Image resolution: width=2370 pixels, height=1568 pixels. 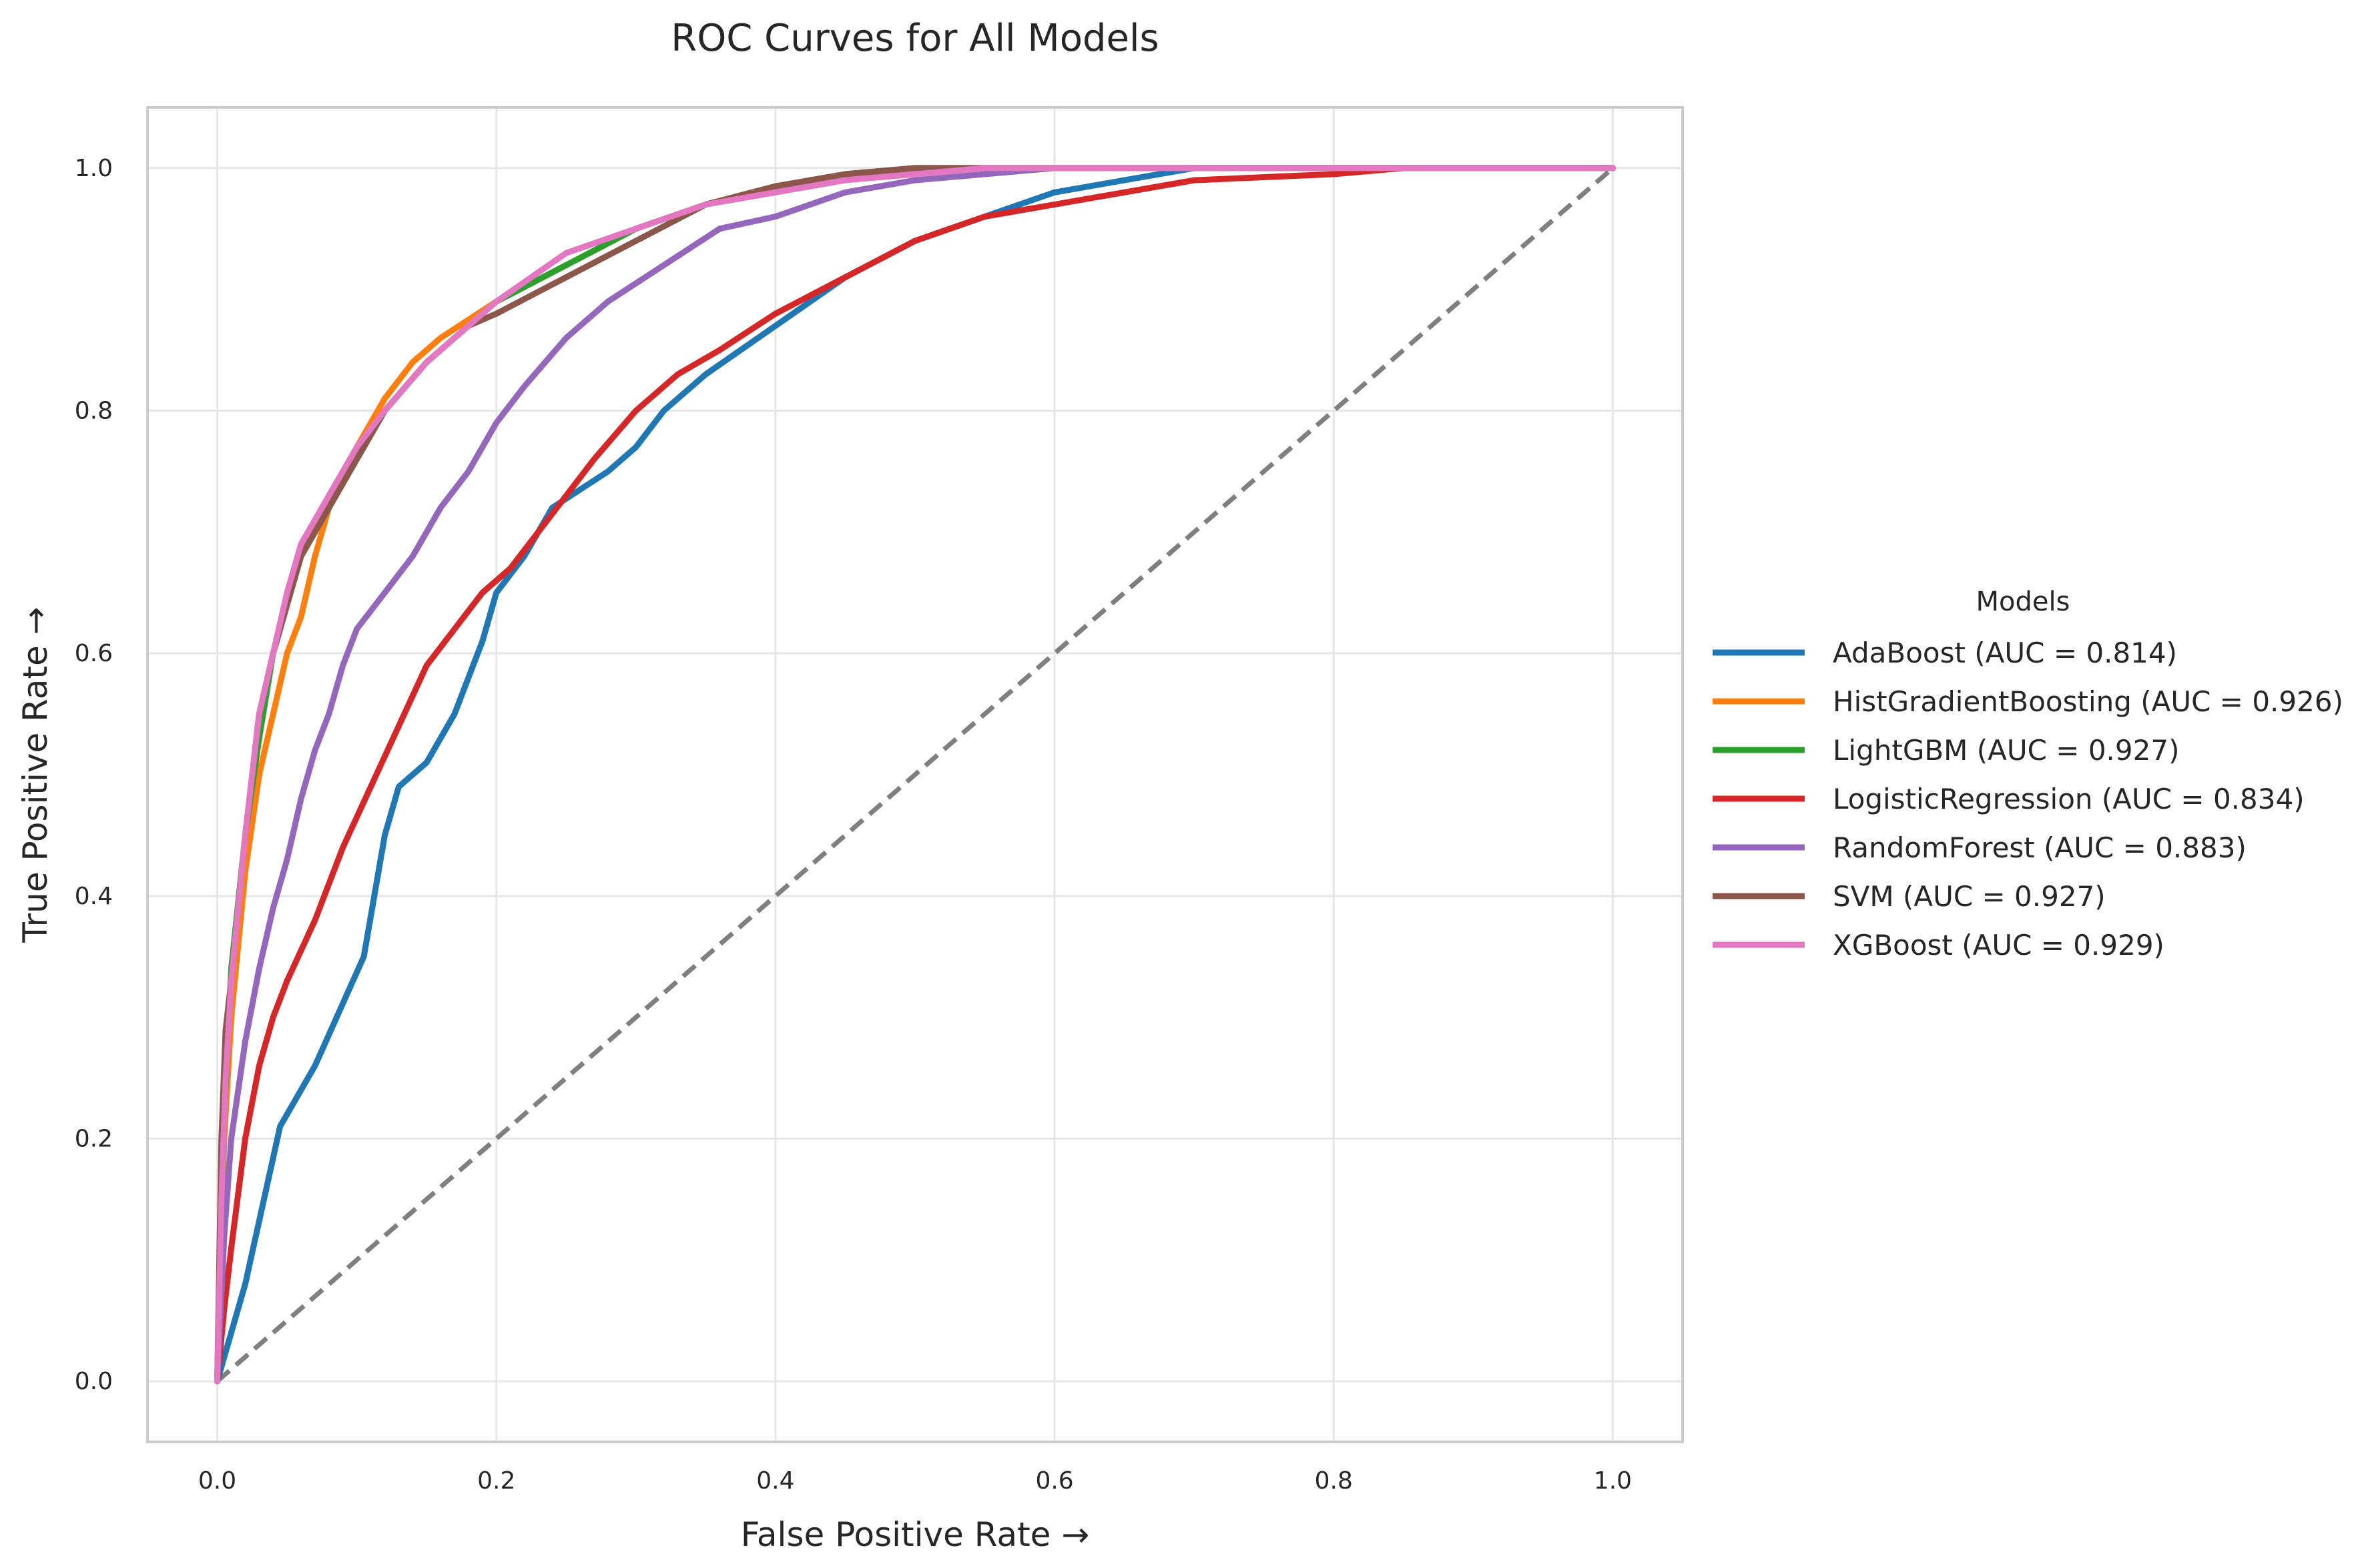 What do you see at coordinates (1334, 1481) in the screenshot?
I see `x-tick-label: 0.8` at bounding box center [1334, 1481].